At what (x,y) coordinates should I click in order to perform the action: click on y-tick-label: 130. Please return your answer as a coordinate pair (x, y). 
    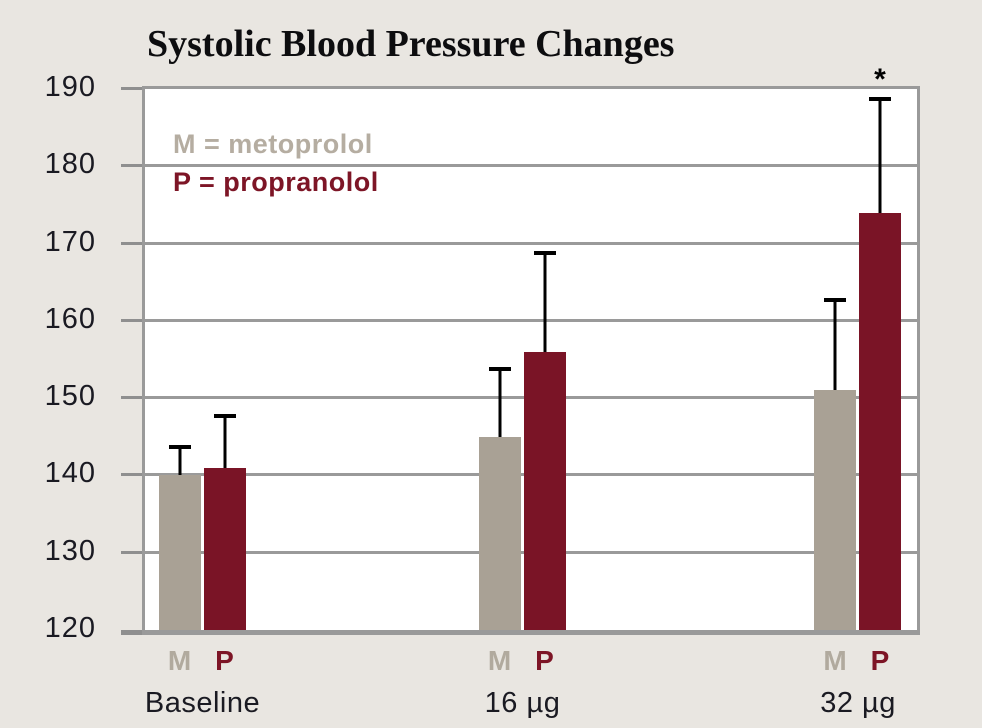
    Looking at the image, I should click on (70, 550).